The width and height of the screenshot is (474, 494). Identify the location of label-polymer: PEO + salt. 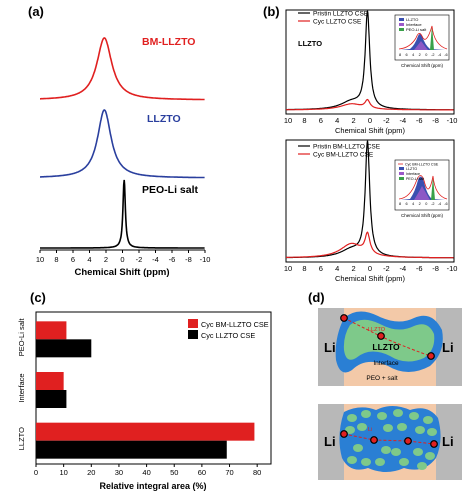
(381, 378).